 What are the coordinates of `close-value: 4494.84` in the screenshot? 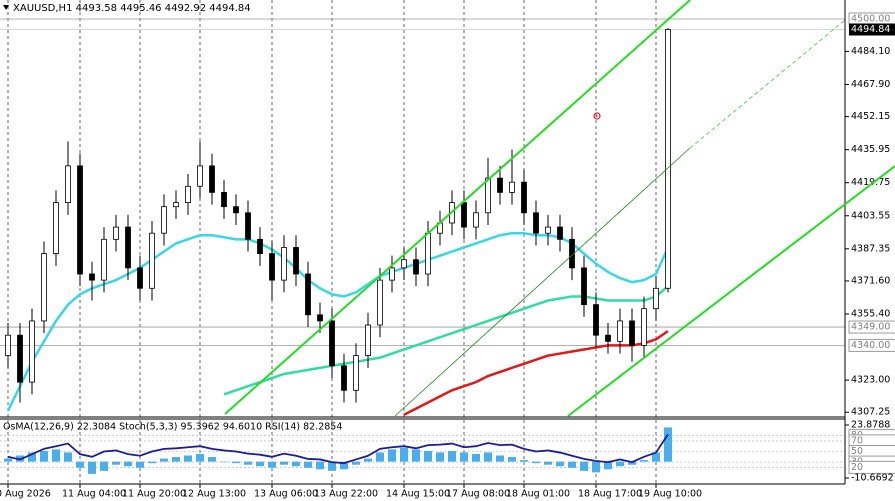 It's located at (229, 8).